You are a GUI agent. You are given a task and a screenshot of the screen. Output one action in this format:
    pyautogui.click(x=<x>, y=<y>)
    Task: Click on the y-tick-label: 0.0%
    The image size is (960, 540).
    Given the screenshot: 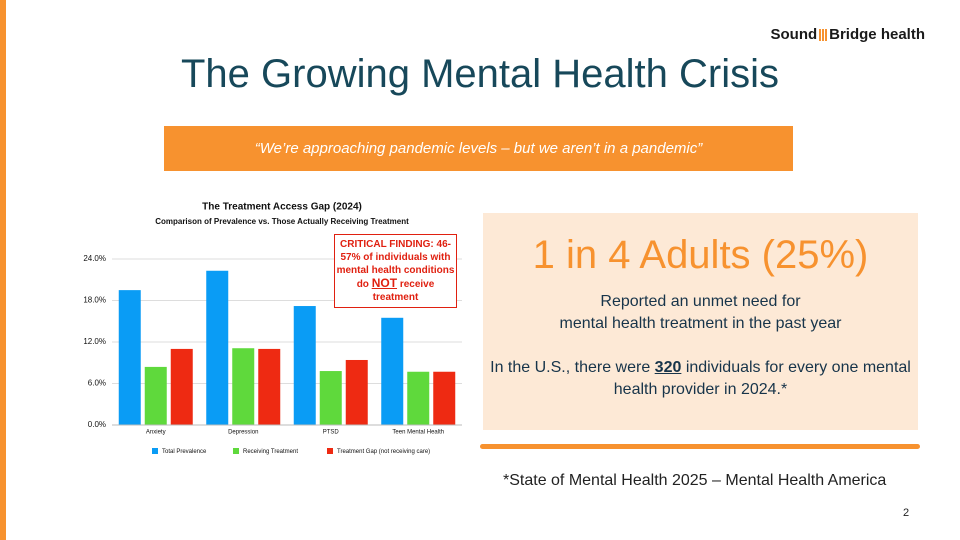 What is the action you would take?
    pyautogui.click(x=97, y=424)
    